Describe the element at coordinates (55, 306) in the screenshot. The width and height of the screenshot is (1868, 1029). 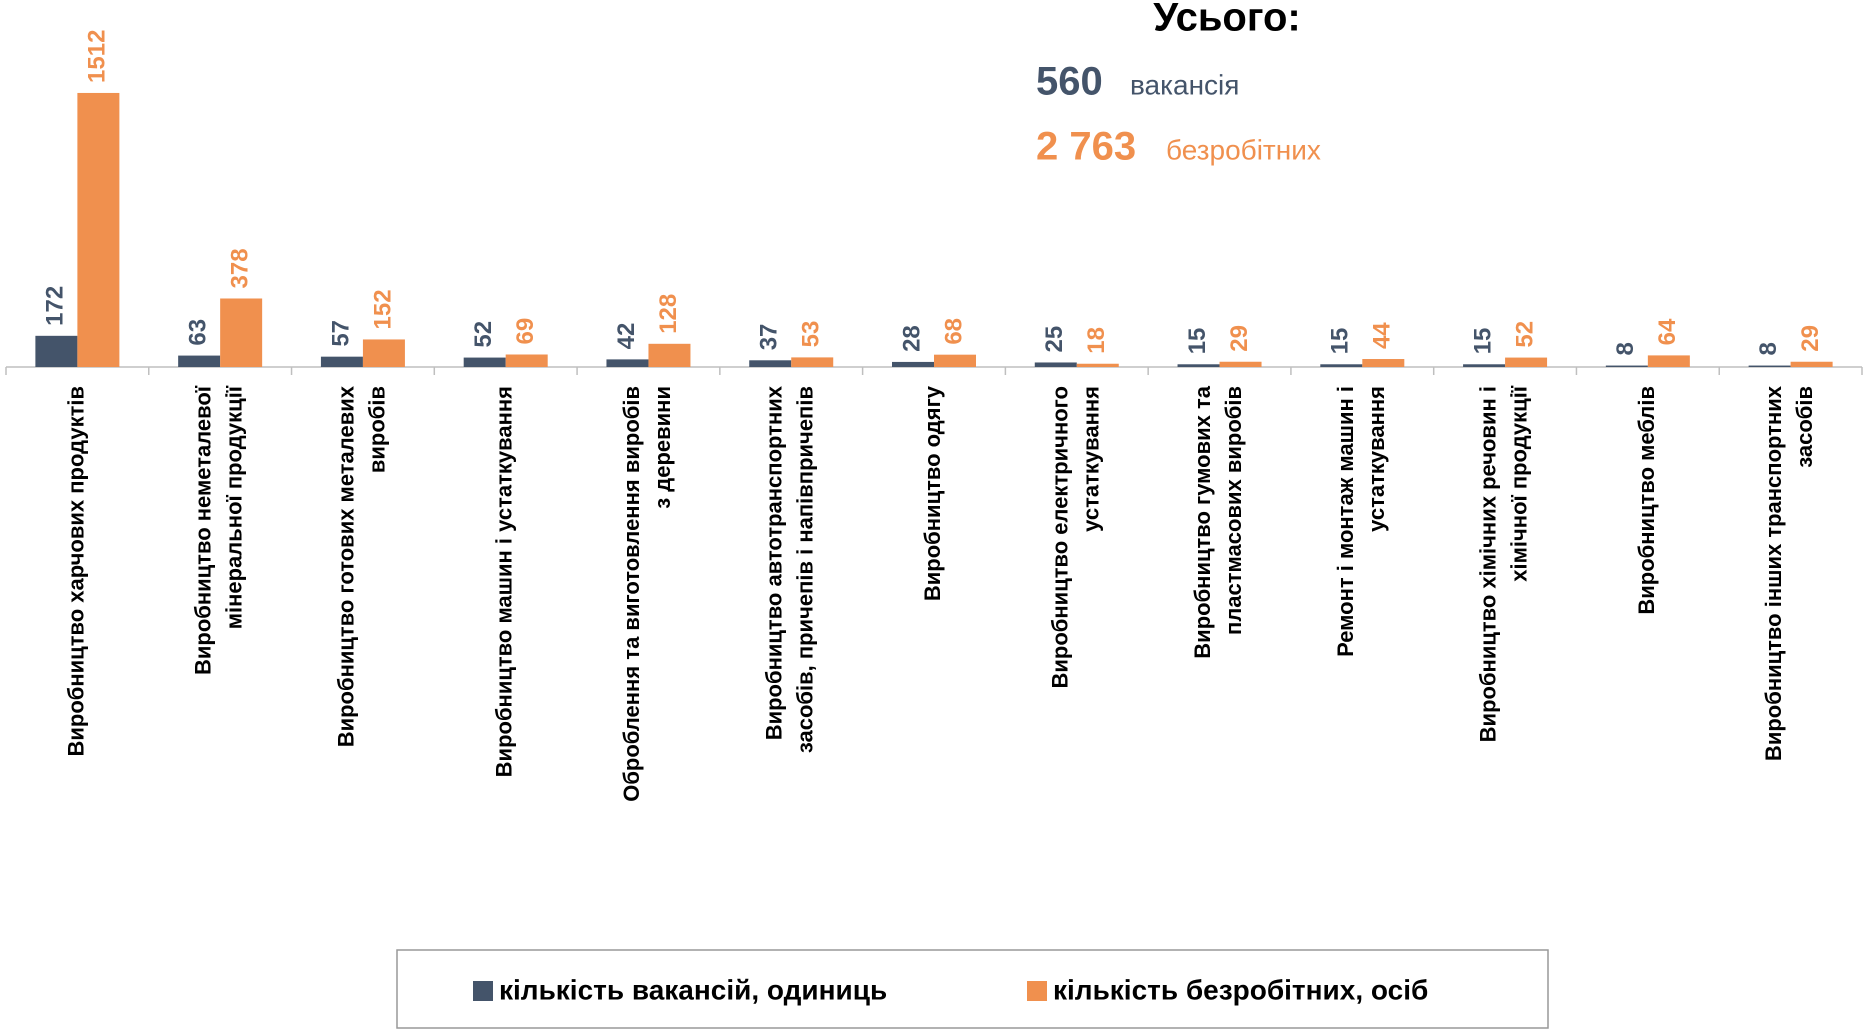
I see `value-label: 172` at that location.